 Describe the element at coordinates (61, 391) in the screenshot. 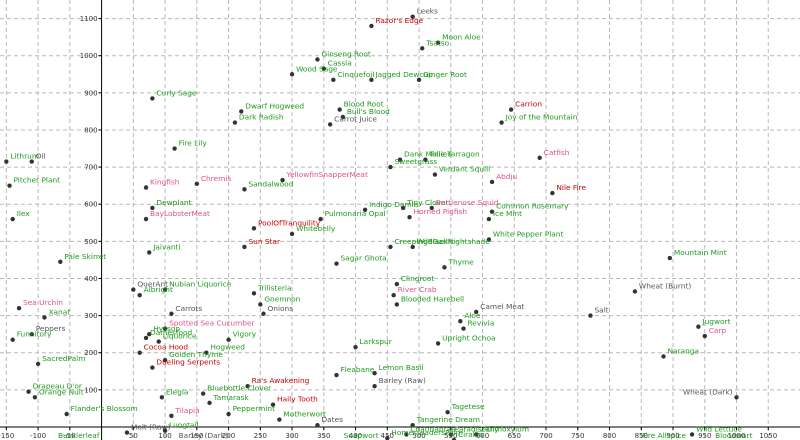

I see `point-label: Orange Nuit` at that location.